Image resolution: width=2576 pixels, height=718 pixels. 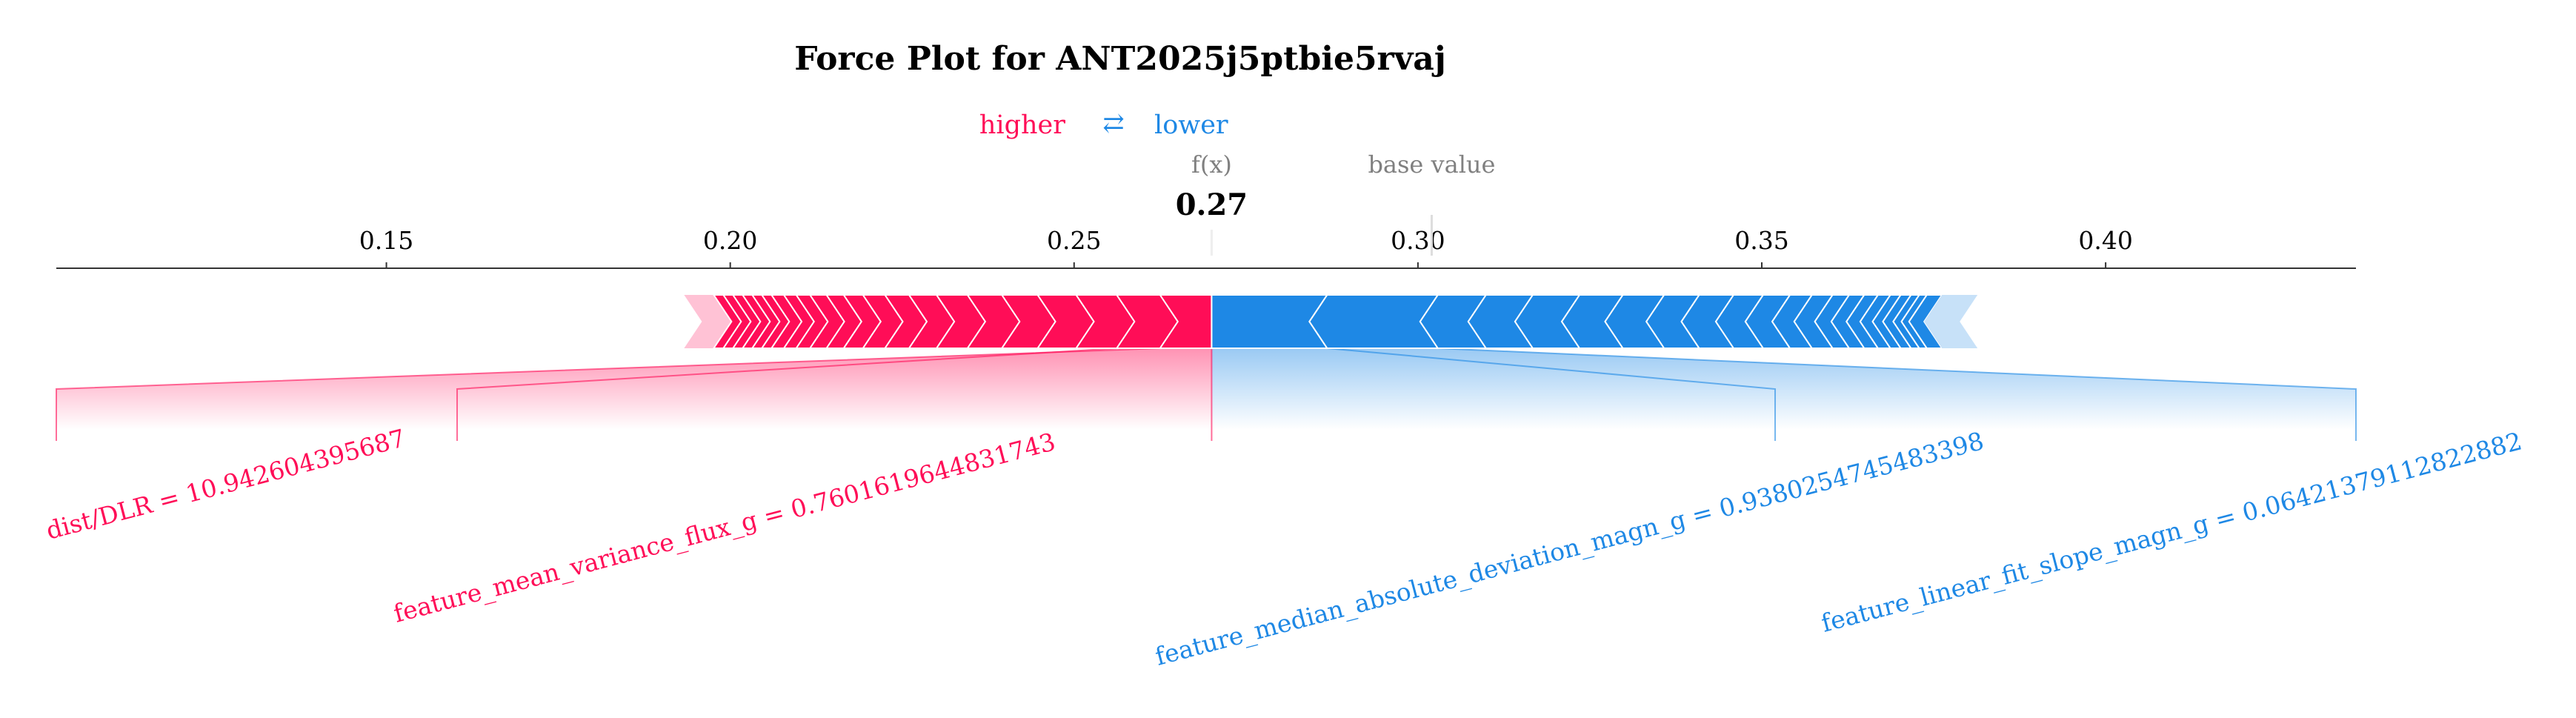 What do you see at coordinates (225, 484) in the screenshot?
I see `feature-label: dist/DLR = 10.942604395687` at bounding box center [225, 484].